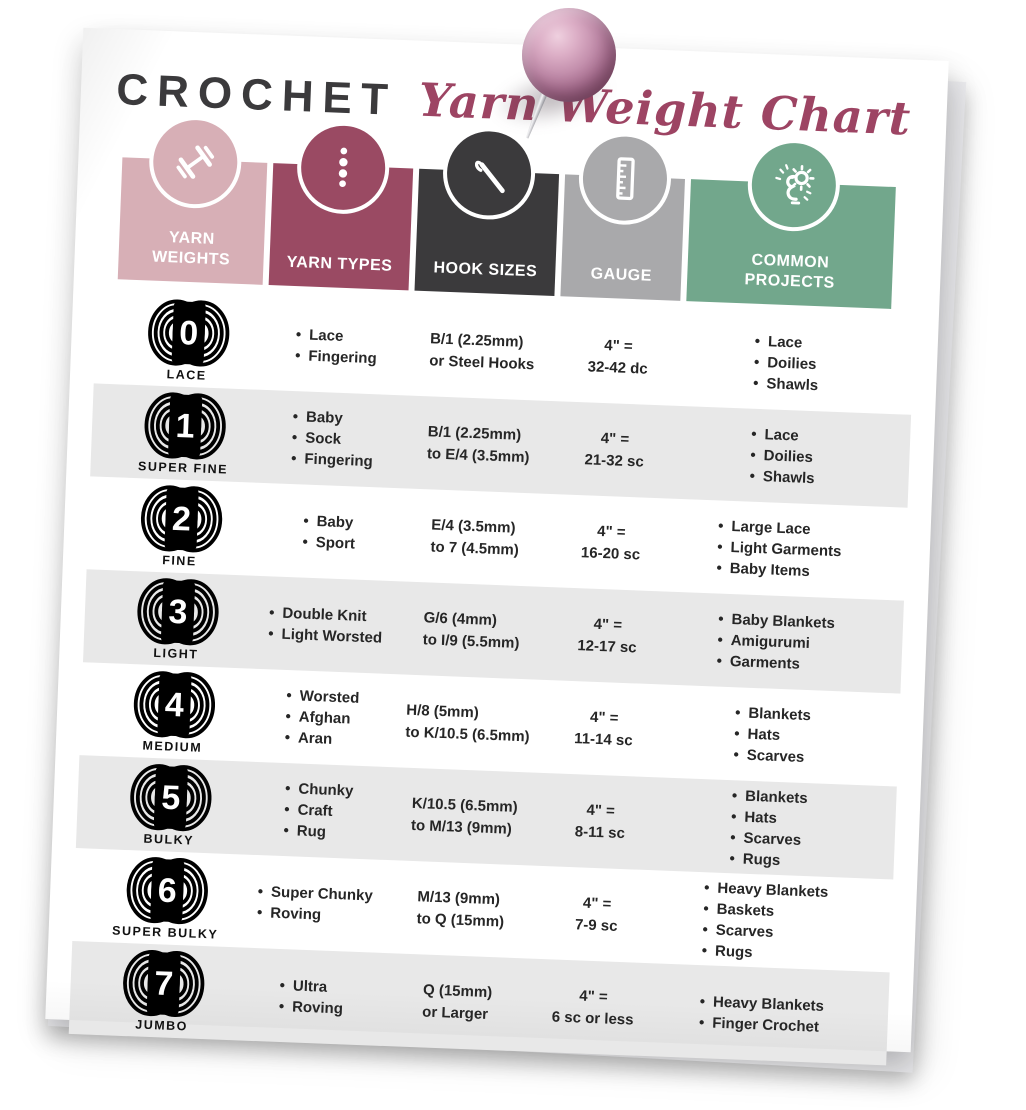  I want to click on column-header-common-projects: COMMON PROJECTS, so click(791, 223).